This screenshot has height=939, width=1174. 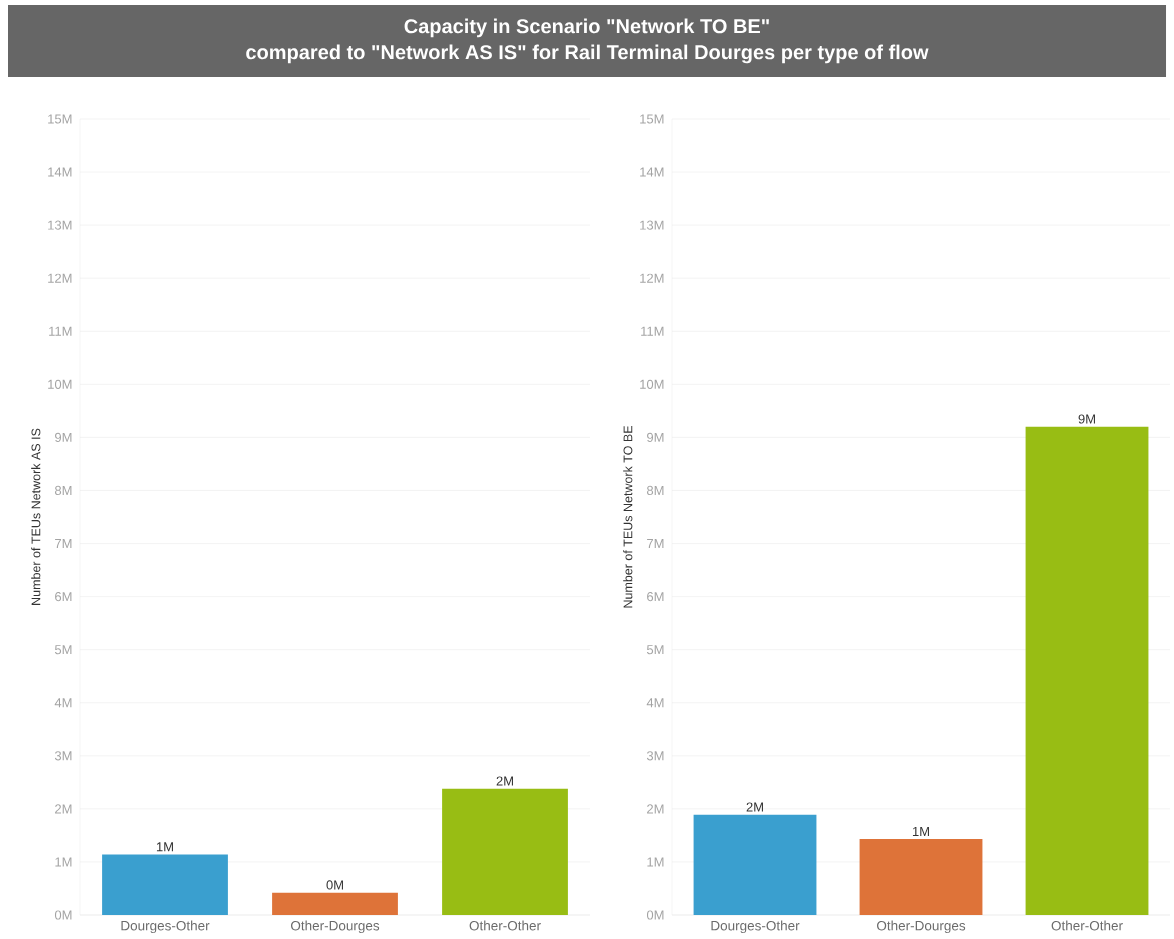 I want to click on chart-subtitle: compared to "Network AS IS" for Rail Terminal Dourges per type of flow, so click(x=587, y=54).